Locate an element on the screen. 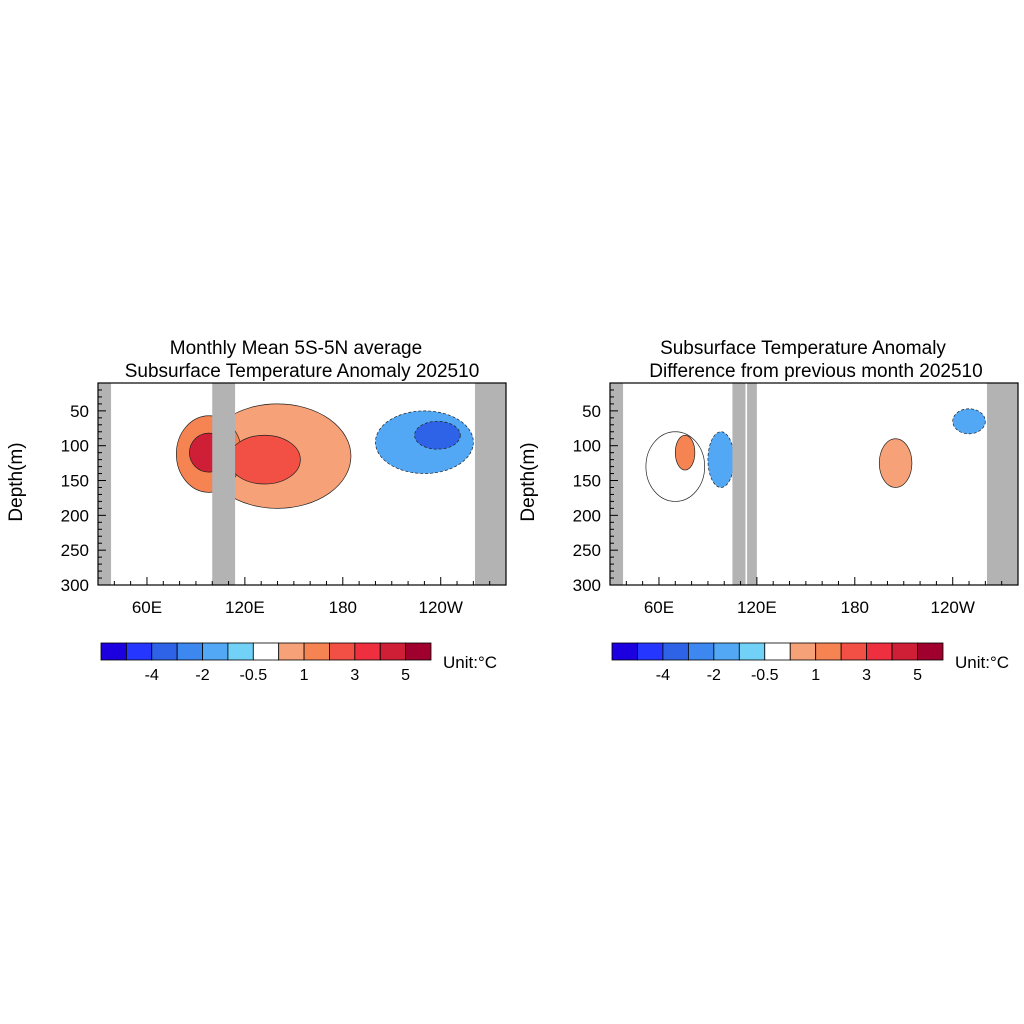 The height and width of the screenshot is (1024, 1024). right-y-axis-label: Depth(m) is located at coordinates (528, 481).